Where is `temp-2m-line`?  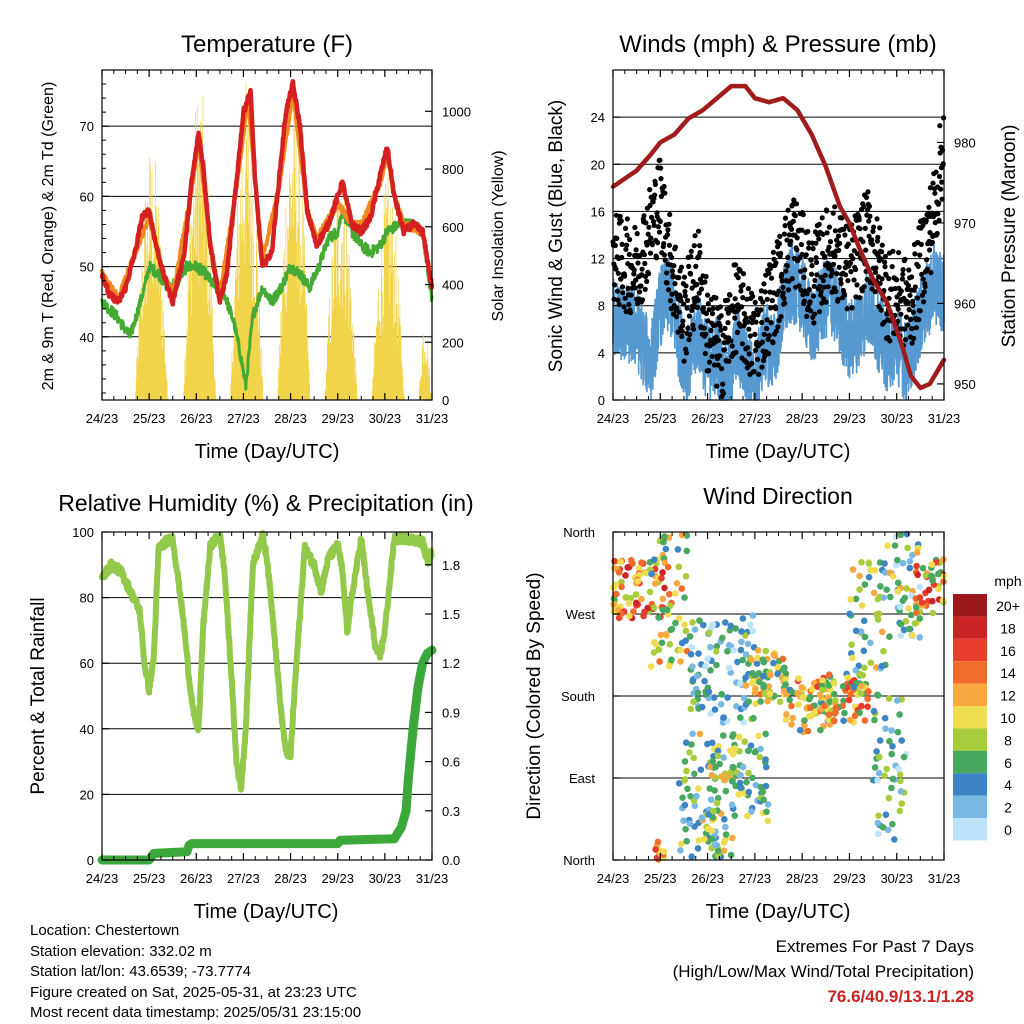
temp-2m-line is located at coordinates (267, 193).